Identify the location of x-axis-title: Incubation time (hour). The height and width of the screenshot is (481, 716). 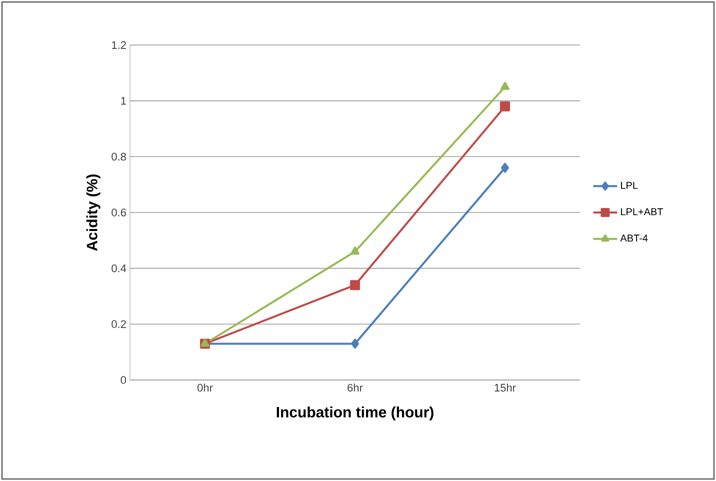
(355, 413).